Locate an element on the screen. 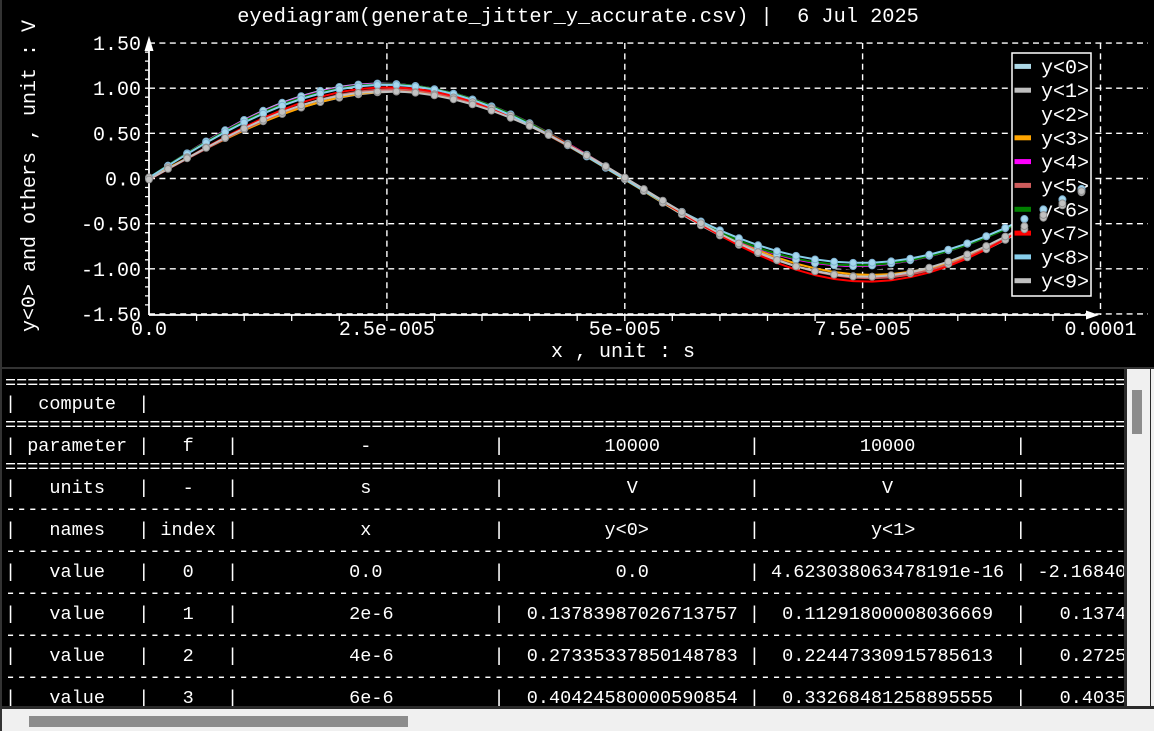 Image resolution: width=1154 pixels, height=731 pixels. svg-text: 1.50 is located at coordinates (117, 45).